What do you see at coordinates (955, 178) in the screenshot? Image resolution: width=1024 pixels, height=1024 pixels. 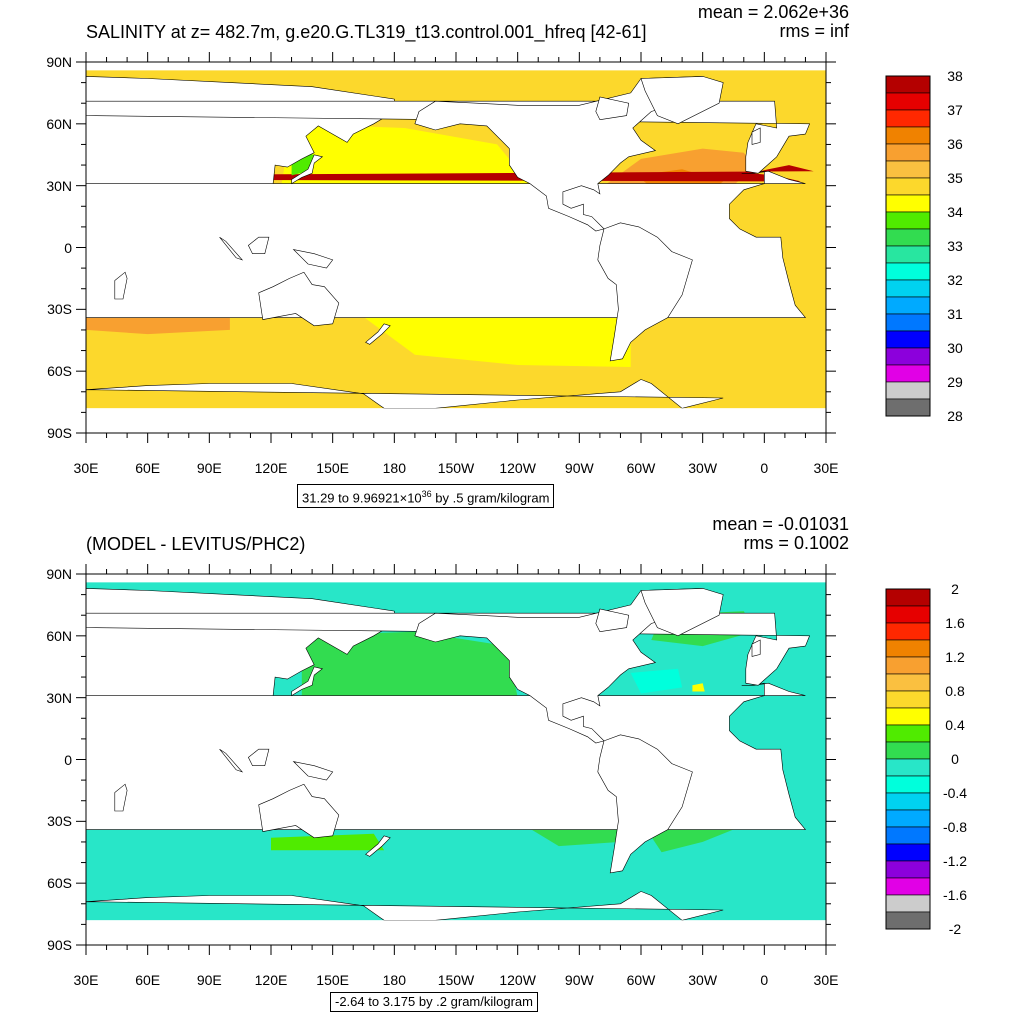 I see `colorbar-label: 35` at bounding box center [955, 178].